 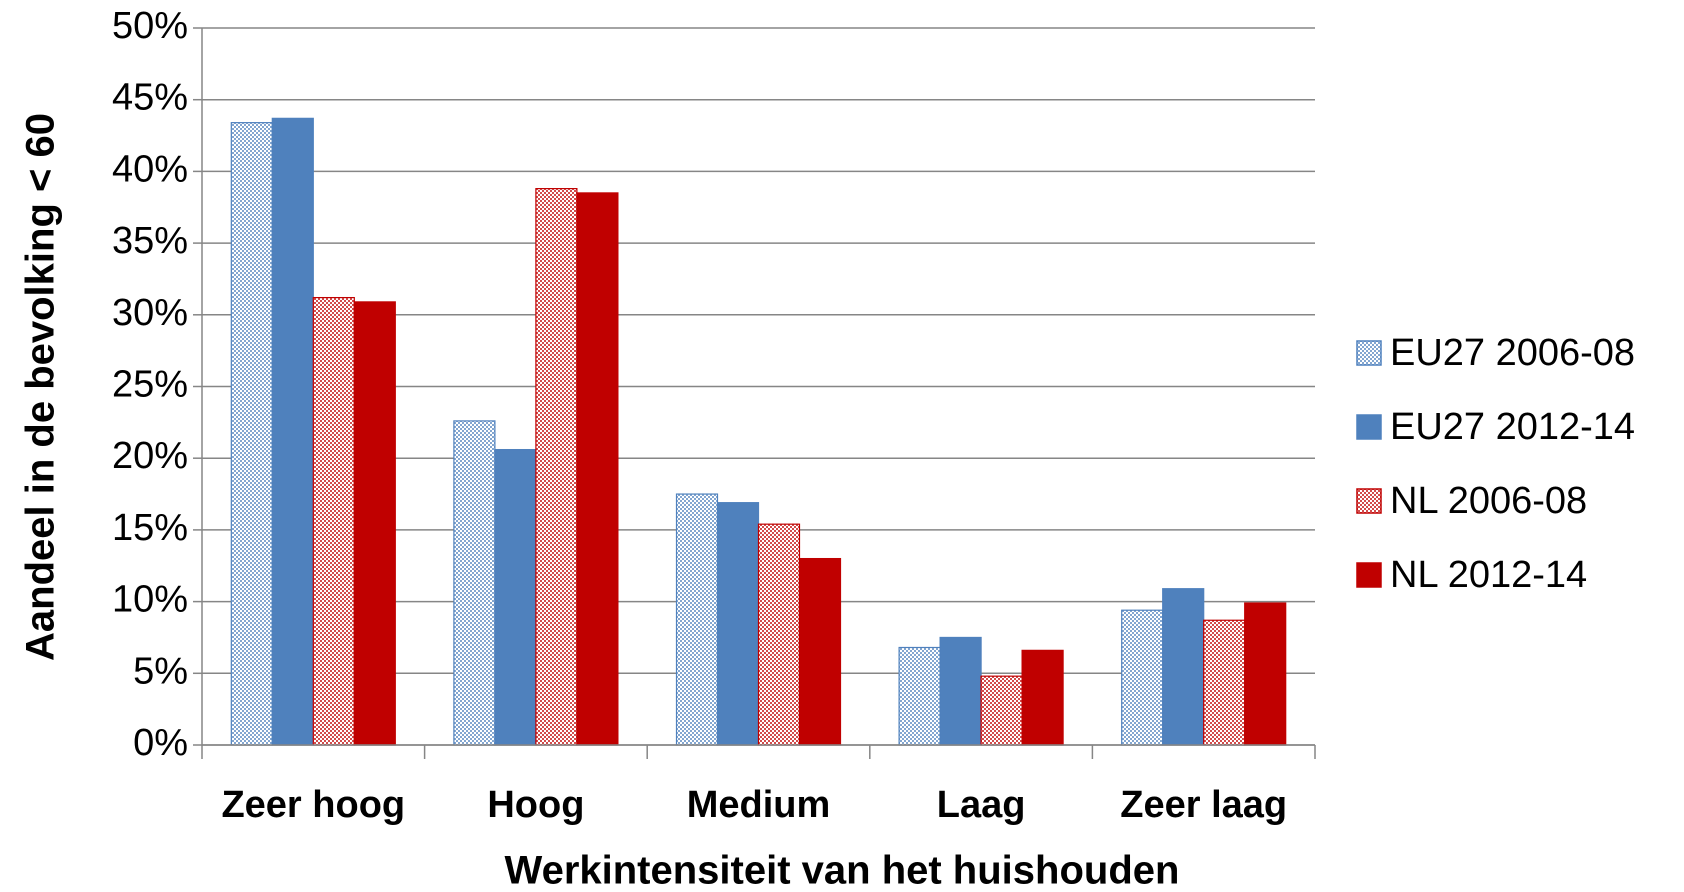 What do you see at coordinates (150, 600) in the screenshot?
I see `y-tick-label: 10%` at bounding box center [150, 600].